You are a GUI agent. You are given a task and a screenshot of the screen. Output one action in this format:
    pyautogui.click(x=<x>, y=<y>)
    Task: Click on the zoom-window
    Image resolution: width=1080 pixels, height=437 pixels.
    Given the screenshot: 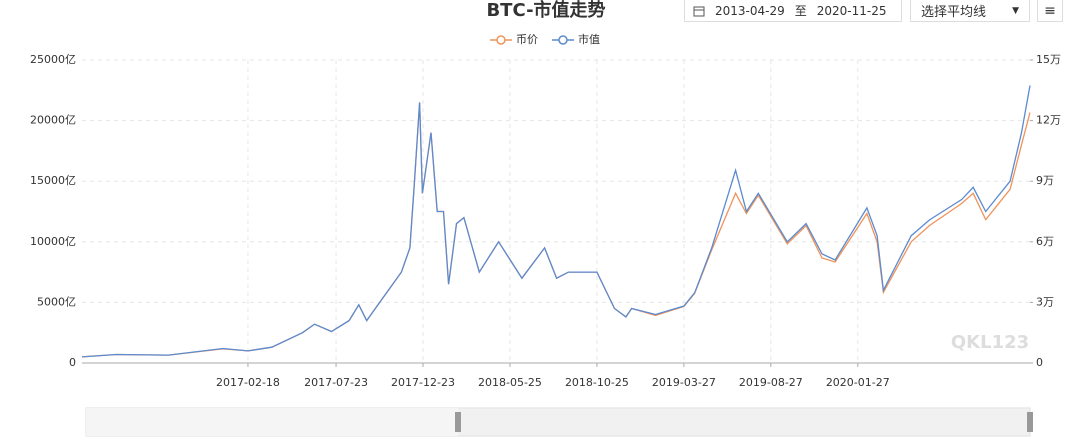 What is the action you would take?
    pyautogui.click(x=744, y=422)
    